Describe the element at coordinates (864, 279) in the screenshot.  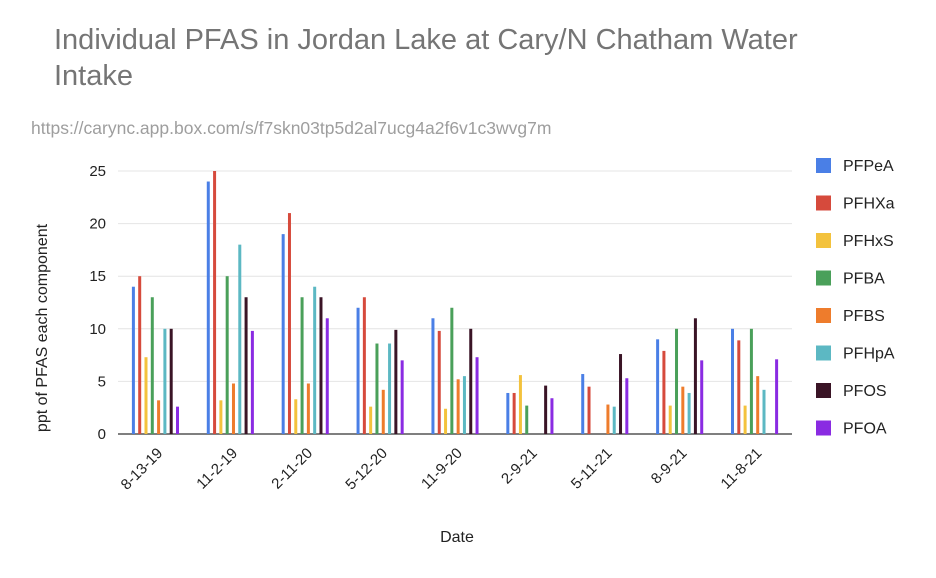
I see `legend-label: PFBA` at that location.